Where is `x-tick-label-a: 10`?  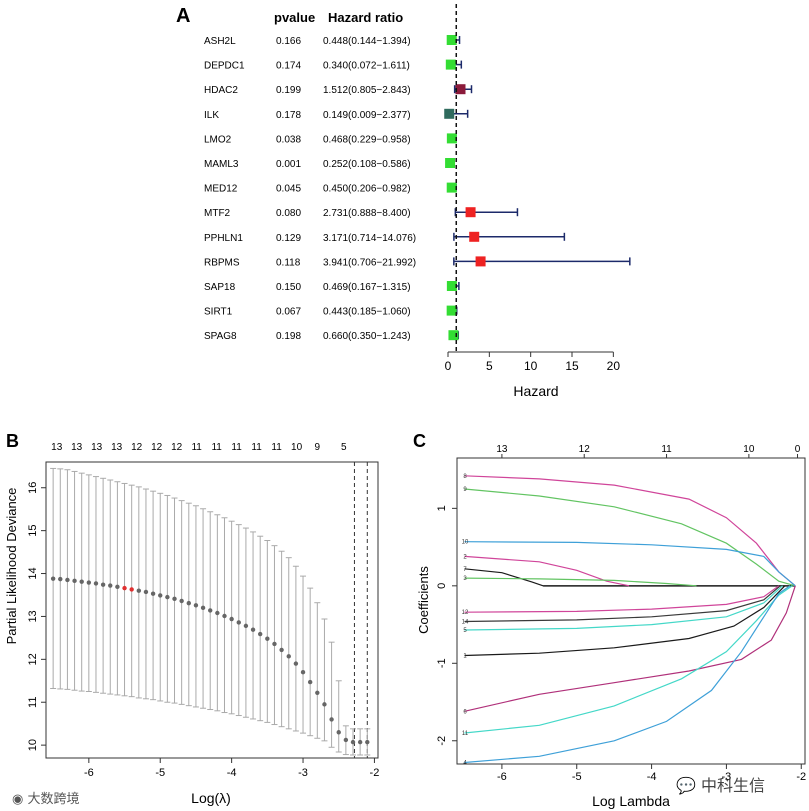
x-tick-label-a: 10 is located at coordinates (531, 366).